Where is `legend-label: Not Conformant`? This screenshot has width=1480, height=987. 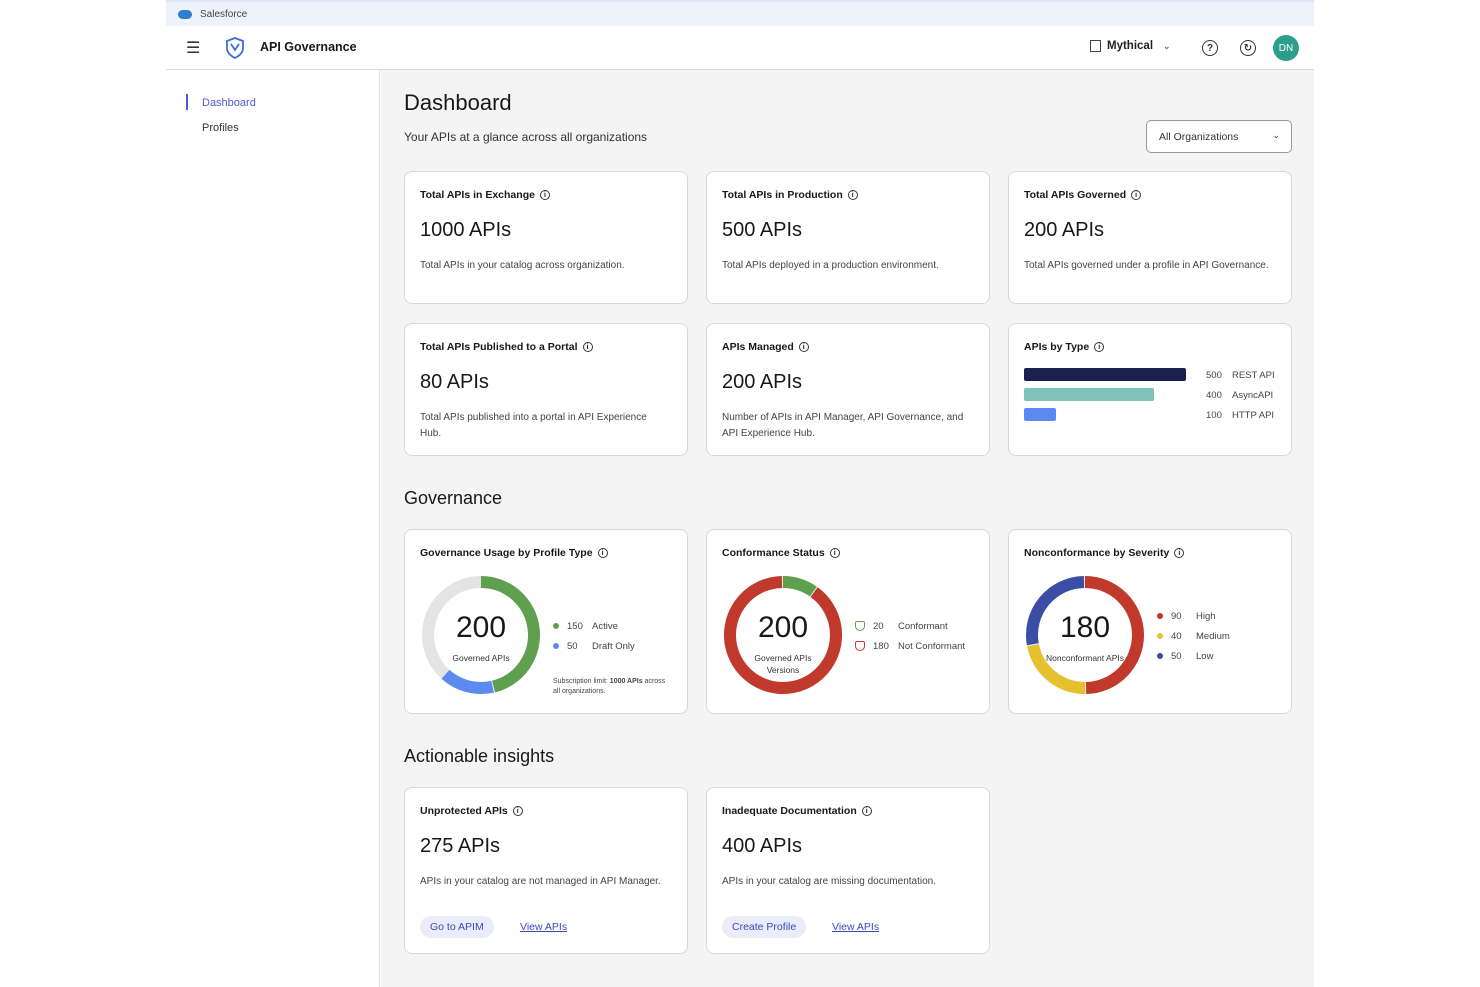 legend-label: Not Conformant is located at coordinates (932, 646).